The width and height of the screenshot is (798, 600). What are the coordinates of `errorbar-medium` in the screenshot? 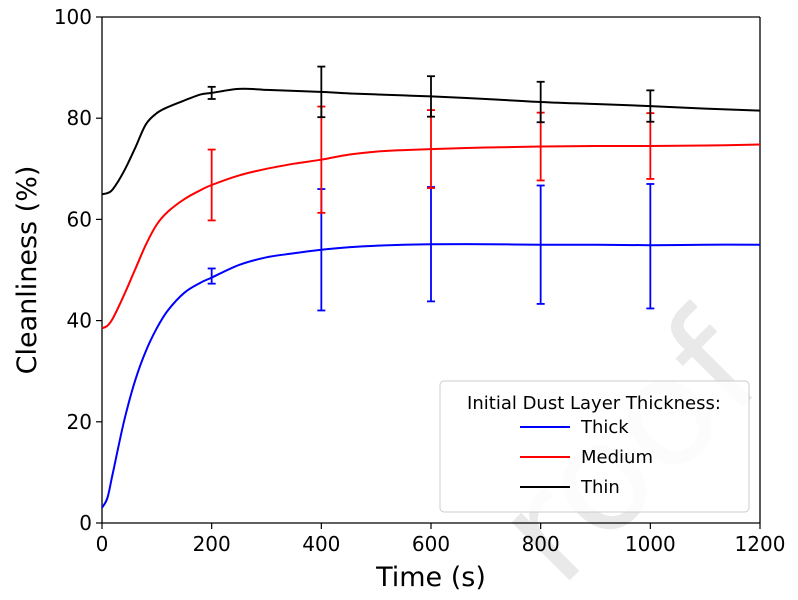 It's located at (211, 185).